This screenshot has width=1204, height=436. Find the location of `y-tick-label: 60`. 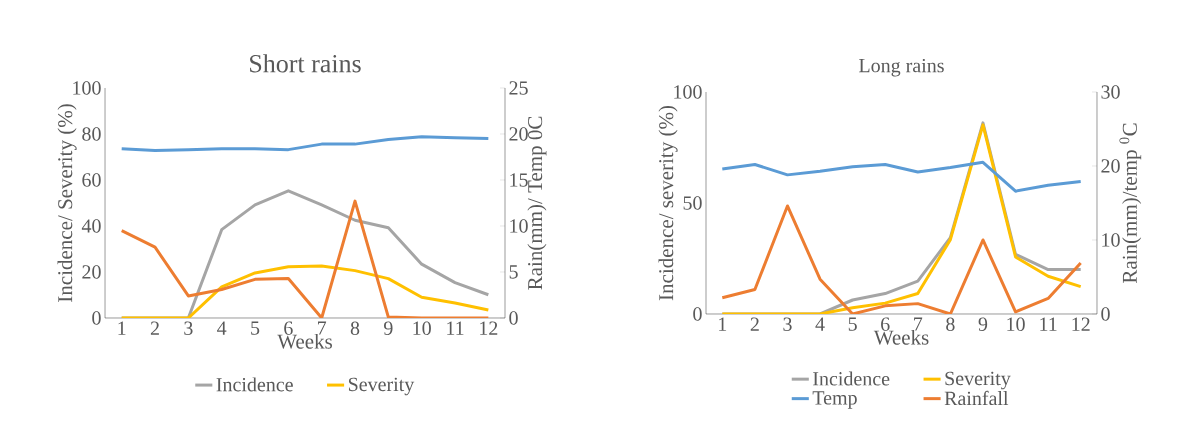

y-tick-label: 60 is located at coordinates (91, 180).